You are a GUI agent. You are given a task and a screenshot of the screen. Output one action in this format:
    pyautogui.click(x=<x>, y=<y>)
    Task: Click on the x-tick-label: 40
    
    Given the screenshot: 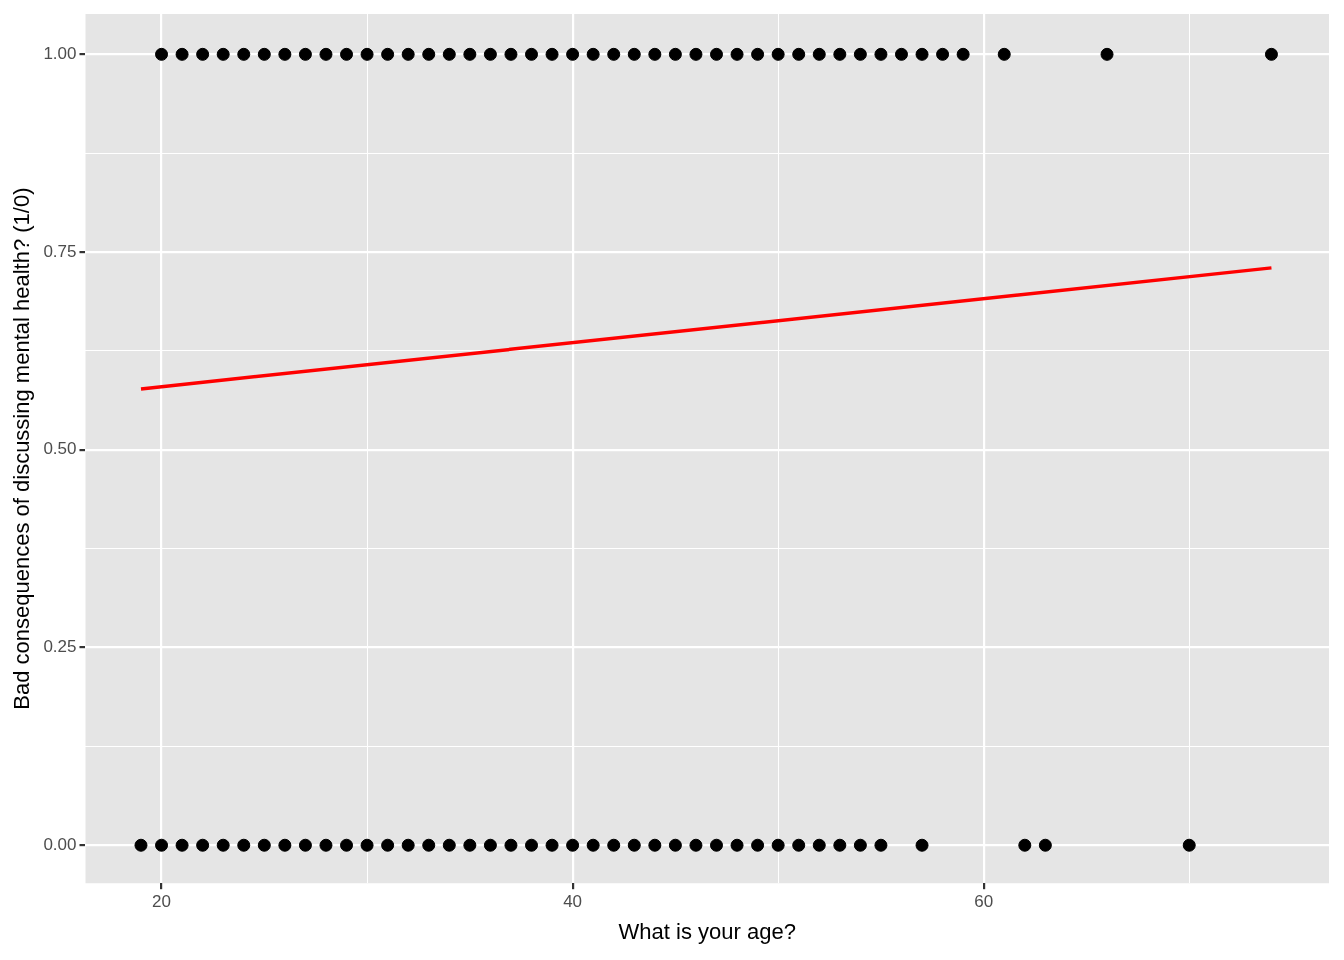 What is the action you would take?
    pyautogui.click(x=573, y=902)
    